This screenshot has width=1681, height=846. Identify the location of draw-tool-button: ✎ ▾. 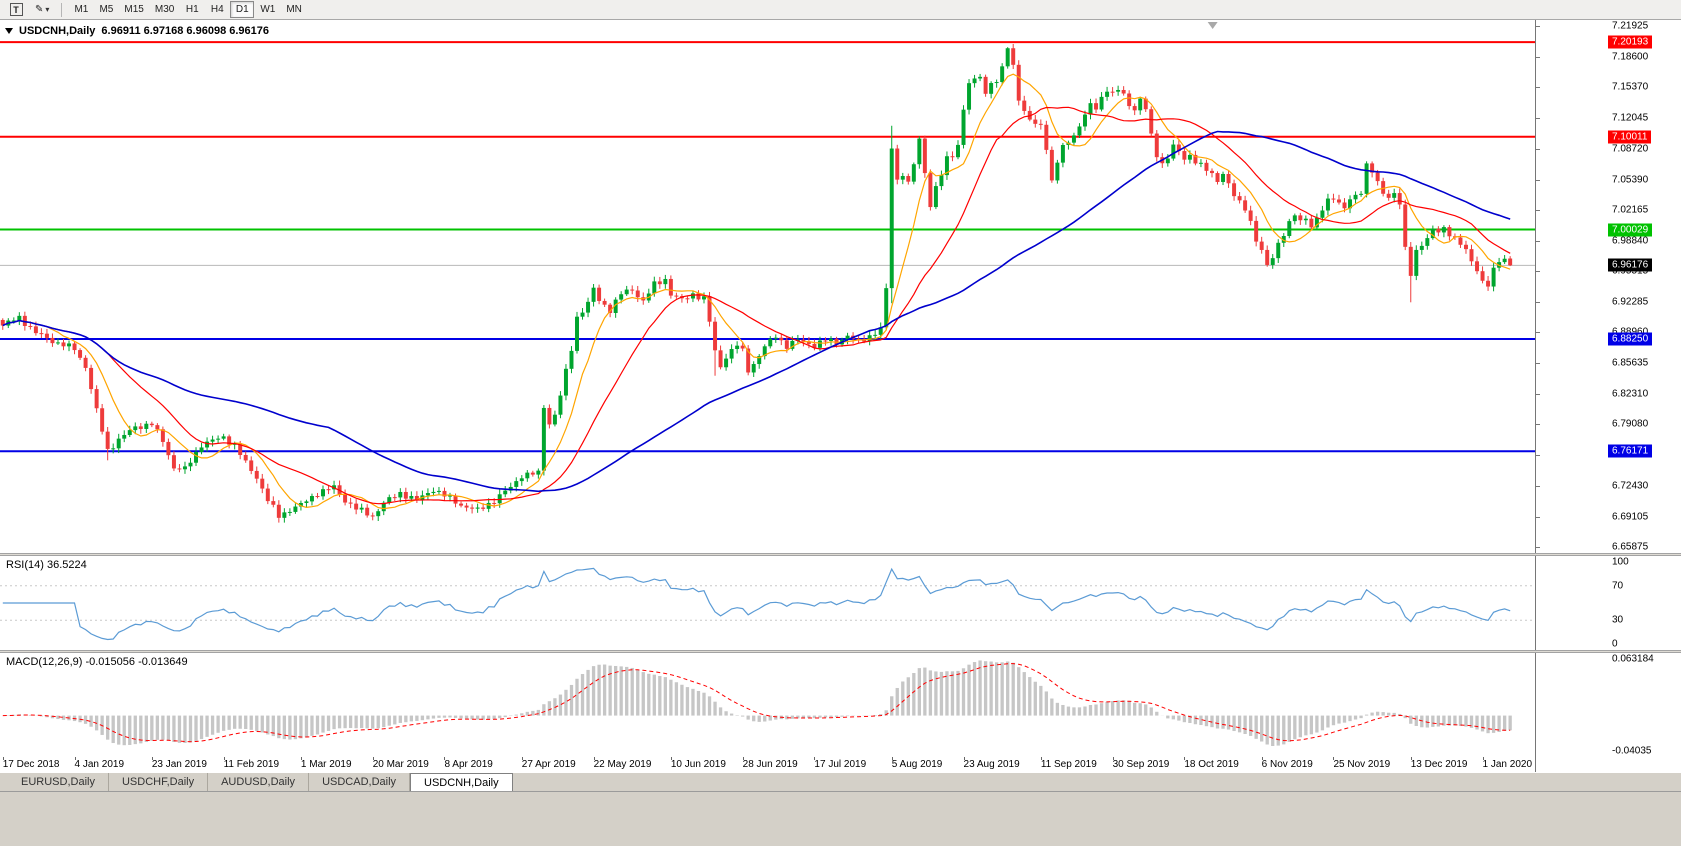
(42, 9).